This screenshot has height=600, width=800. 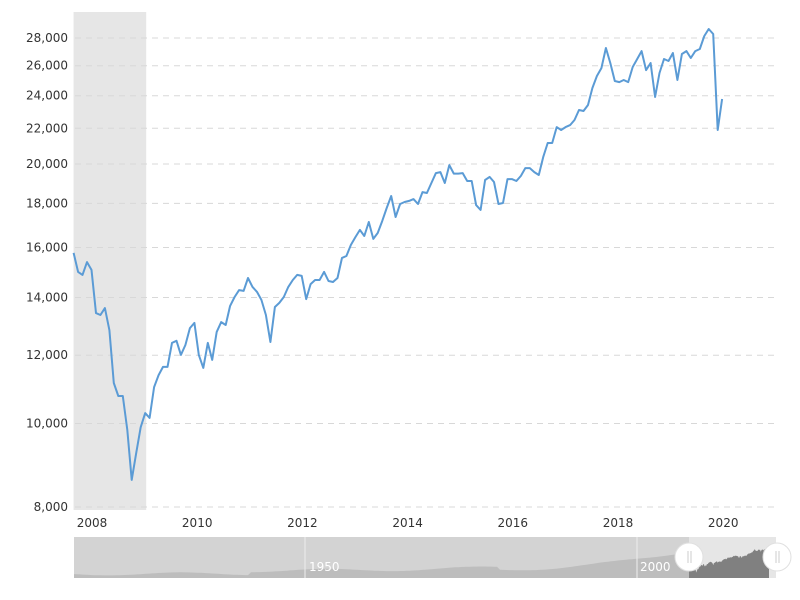 What do you see at coordinates (47, 164) in the screenshot?
I see `y-tick-label: 20,000` at bounding box center [47, 164].